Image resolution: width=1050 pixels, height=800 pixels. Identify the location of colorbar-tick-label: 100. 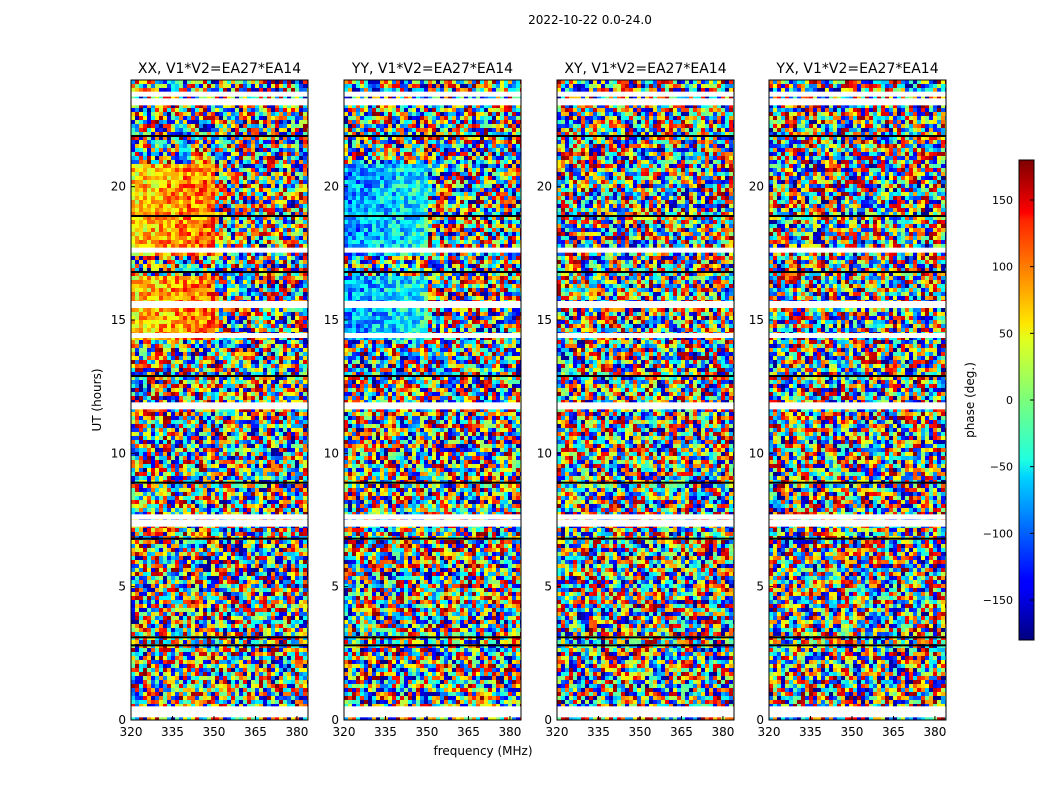
(1002, 267).